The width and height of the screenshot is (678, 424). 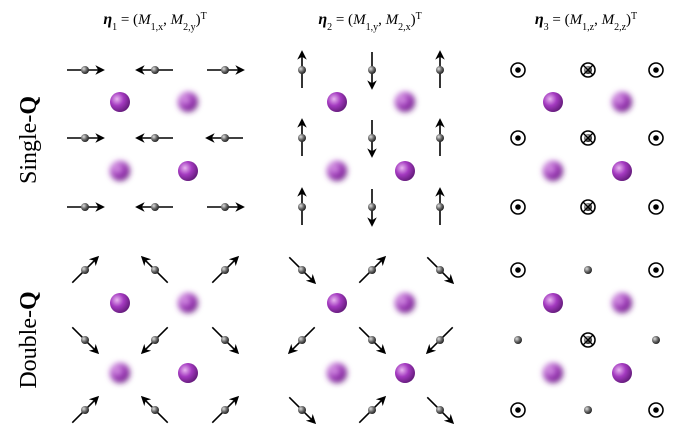 I want to click on column-header: η1 = (M1,x, M2,y)T, so click(x=154, y=22).